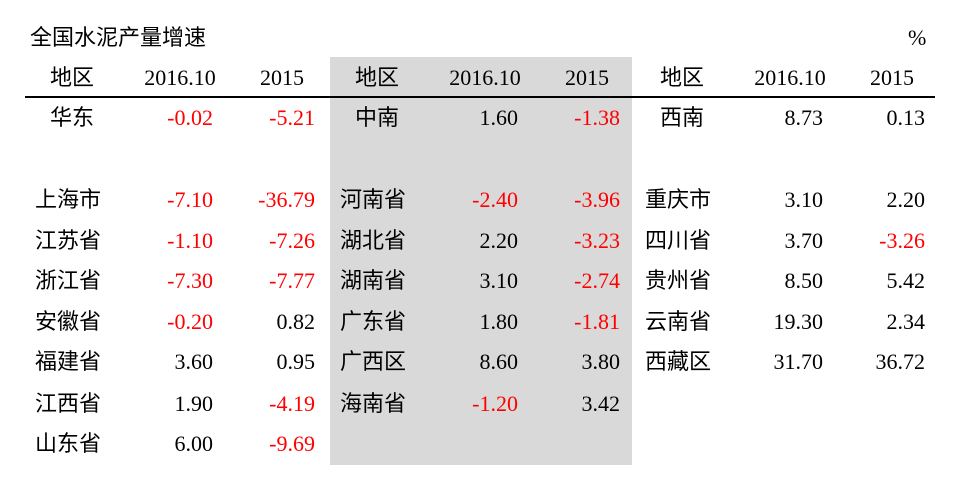 This screenshot has width=966, height=480. Describe the element at coordinates (292, 280) in the screenshot. I see `value-cell: -7.77` at that location.